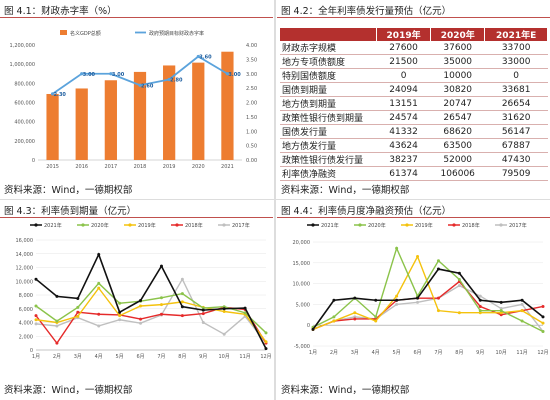 Image resolution: width=550 pixels, height=400 pixels. Describe the element at coordinates (22, 65) in the screenshot. I see `y-tick-label: 1,000,000` at that location.